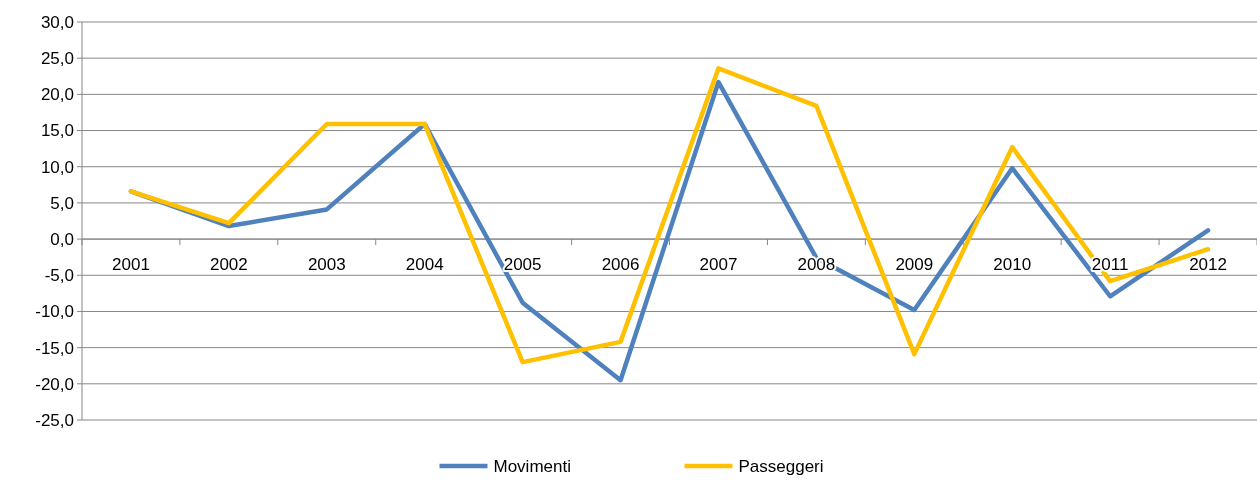  What do you see at coordinates (424, 265) in the screenshot?
I see `x-tick-label: 2004` at bounding box center [424, 265].